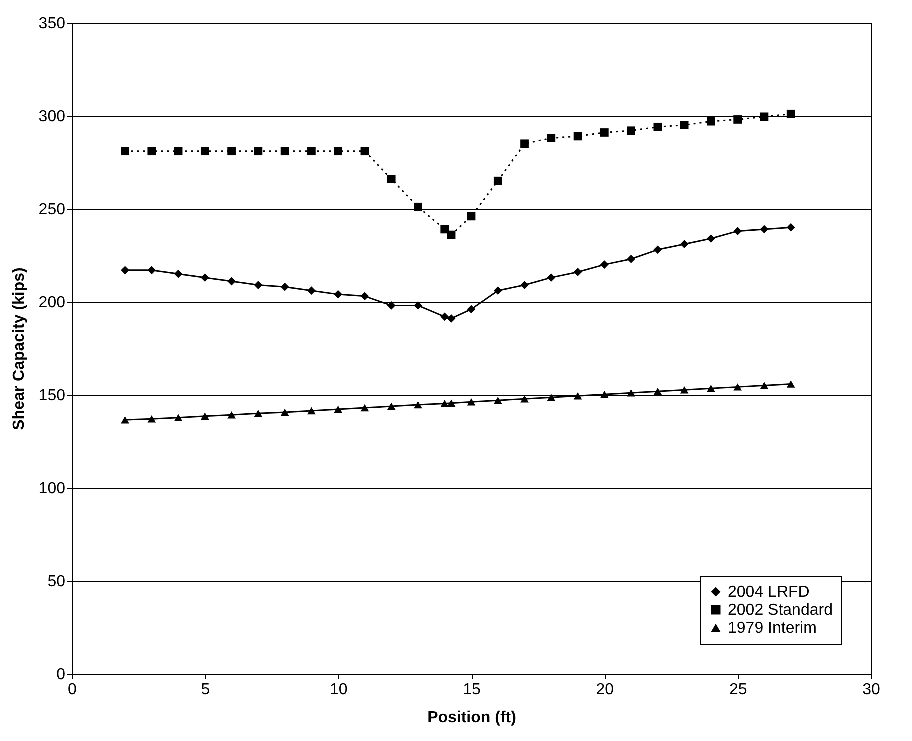 The height and width of the screenshot is (741, 912). What do you see at coordinates (738, 690) in the screenshot?
I see `x-tick-label: 25` at bounding box center [738, 690].